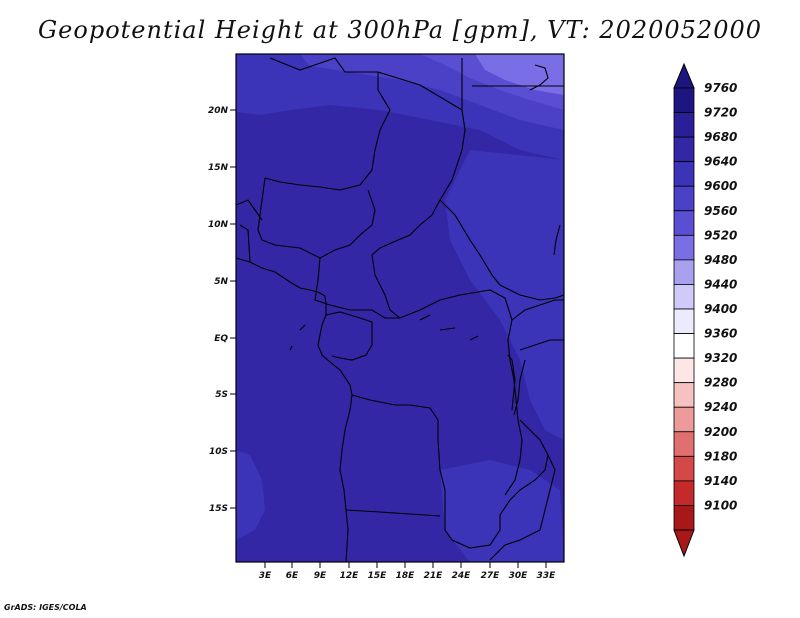 The image size is (800, 618). I want to click on lon-tick: 30E, so click(519, 571).